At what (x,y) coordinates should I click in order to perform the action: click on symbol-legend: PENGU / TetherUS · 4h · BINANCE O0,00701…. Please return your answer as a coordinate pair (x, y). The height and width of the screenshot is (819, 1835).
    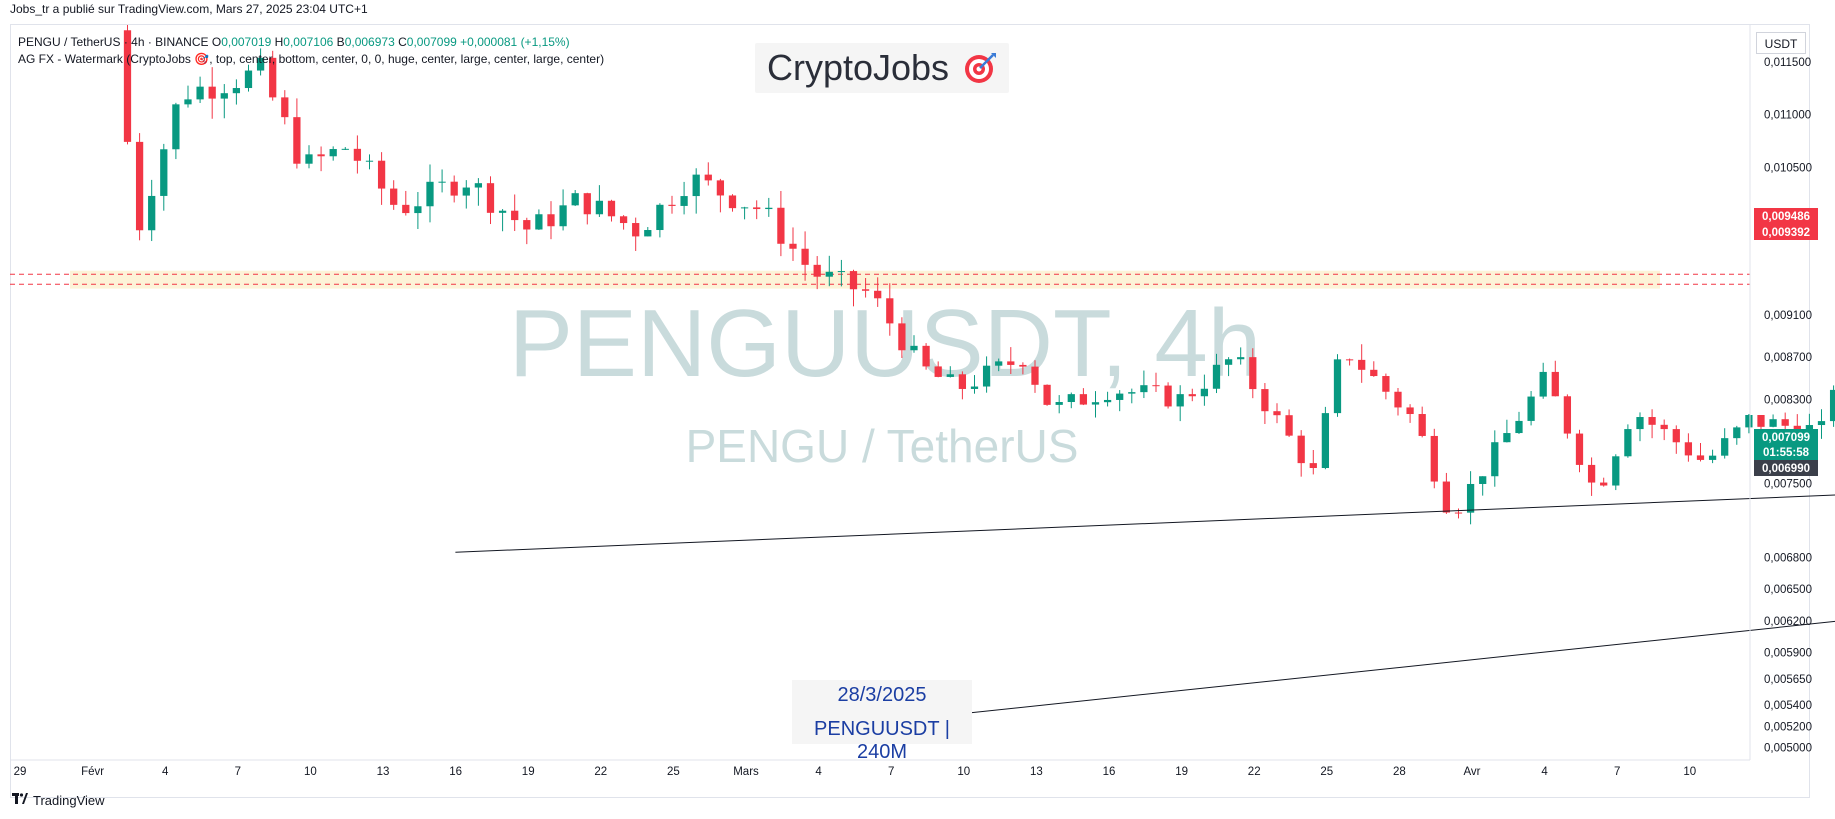
    Looking at the image, I should click on (294, 42).